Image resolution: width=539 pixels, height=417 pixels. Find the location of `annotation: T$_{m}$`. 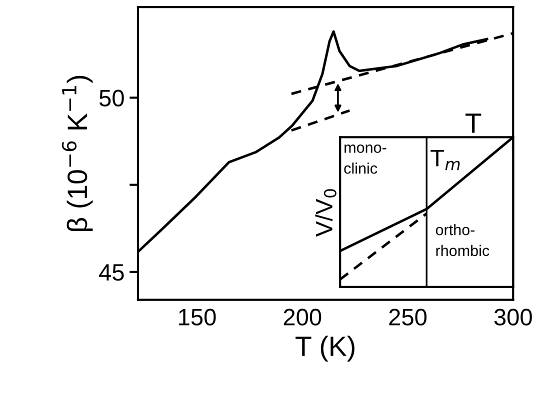

annotation: T$_{m}$ is located at coordinates (445, 160).